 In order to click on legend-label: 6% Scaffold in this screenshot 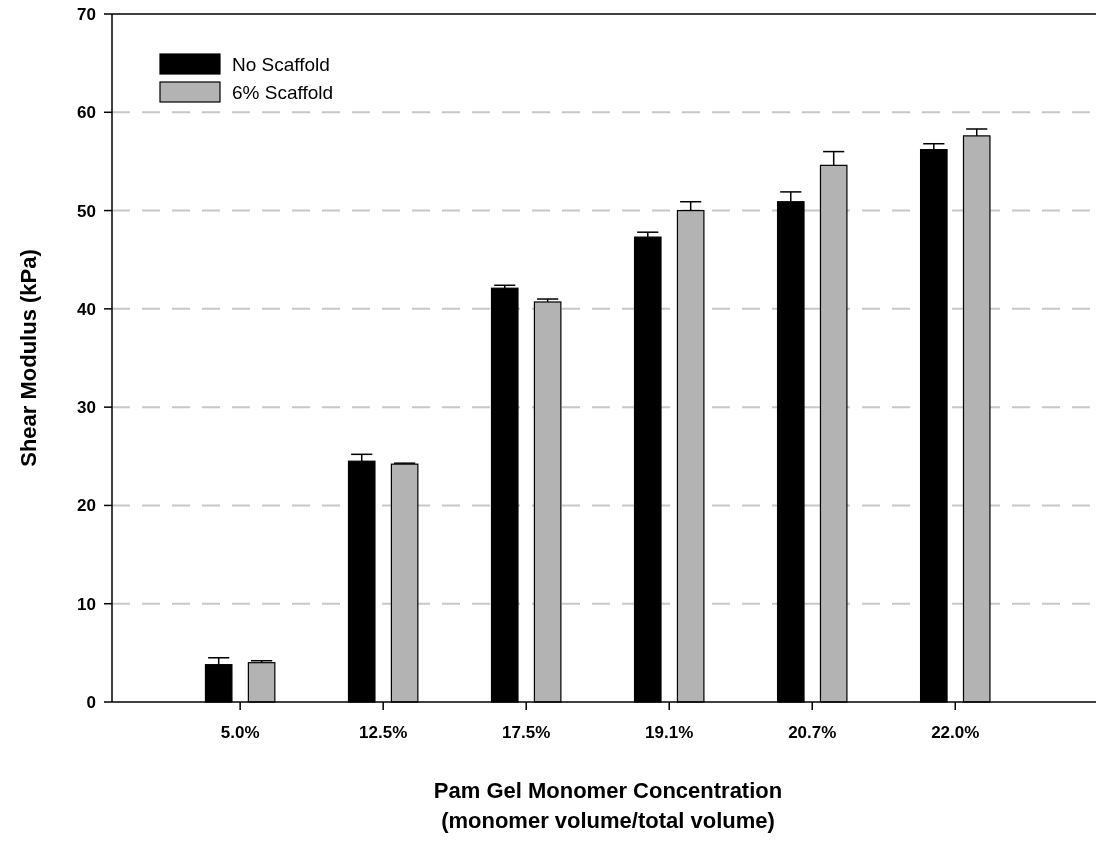, I will do `click(283, 92)`.